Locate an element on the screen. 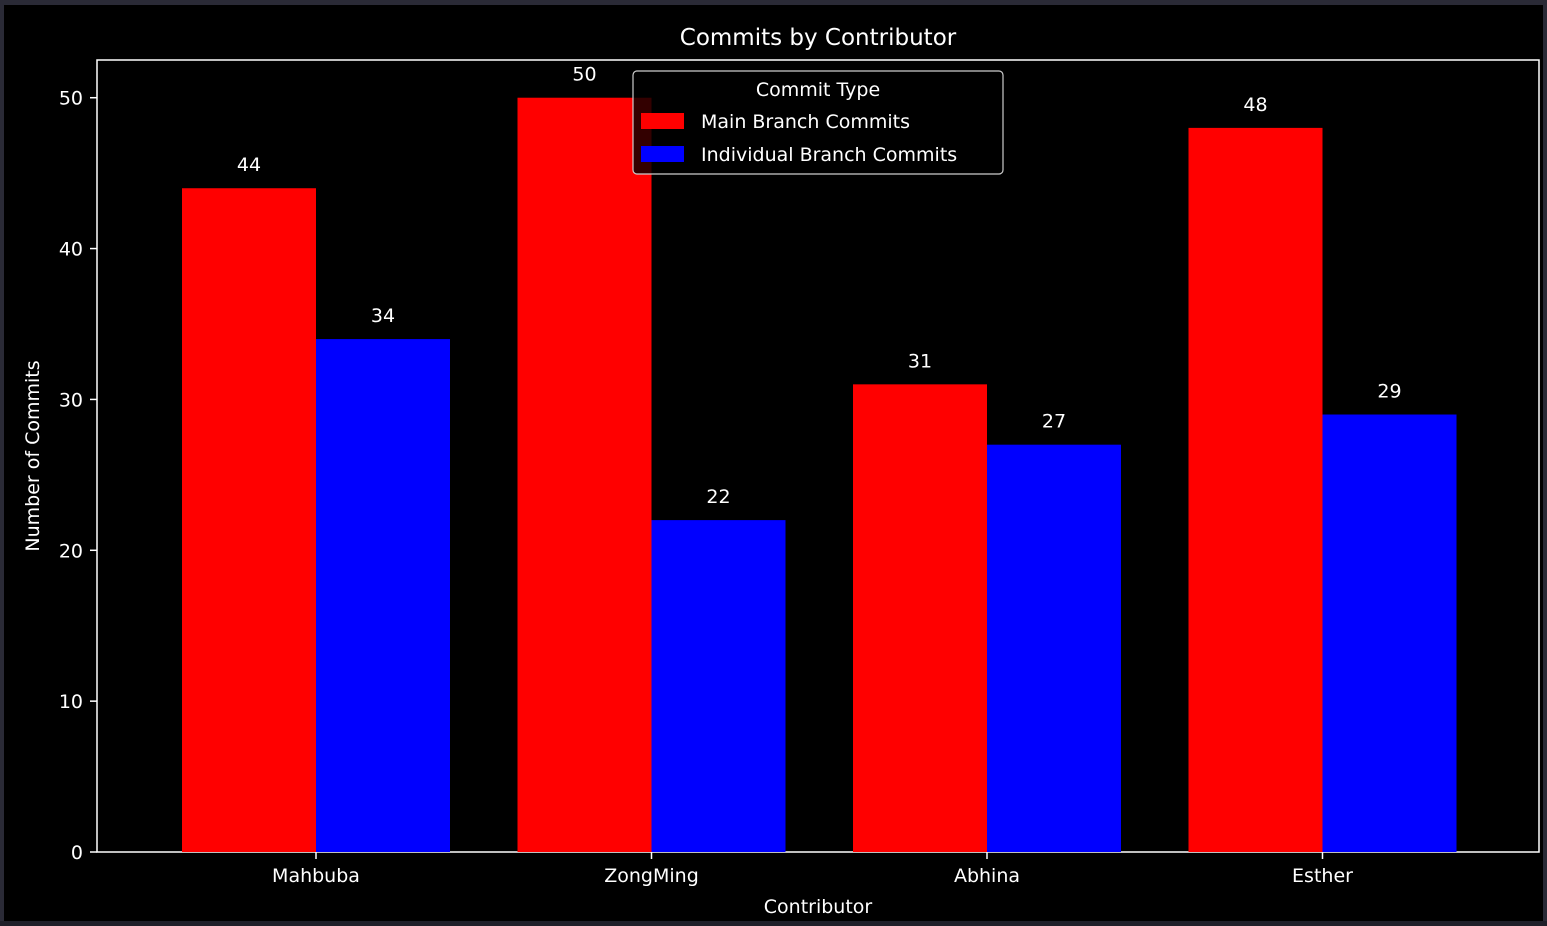 The height and width of the screenshot is (926, 1547). data-label: 34 is located at coordinates (383, 316).